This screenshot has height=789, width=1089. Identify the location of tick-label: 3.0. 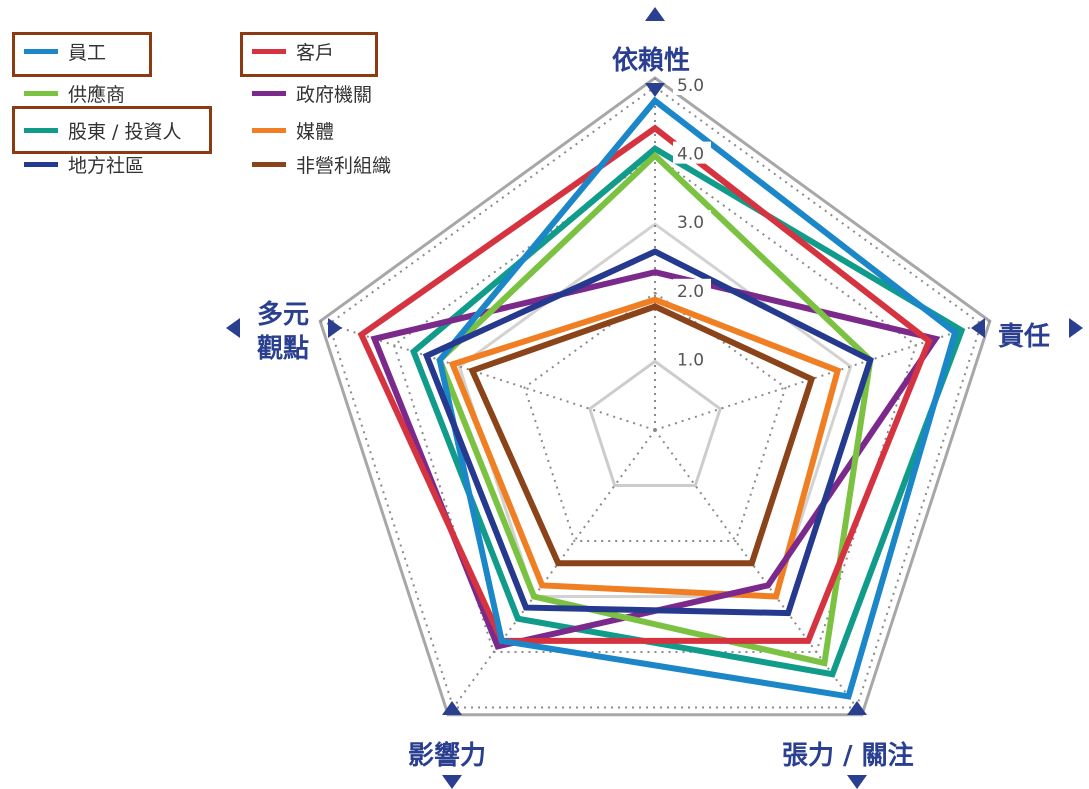
(690, 223).